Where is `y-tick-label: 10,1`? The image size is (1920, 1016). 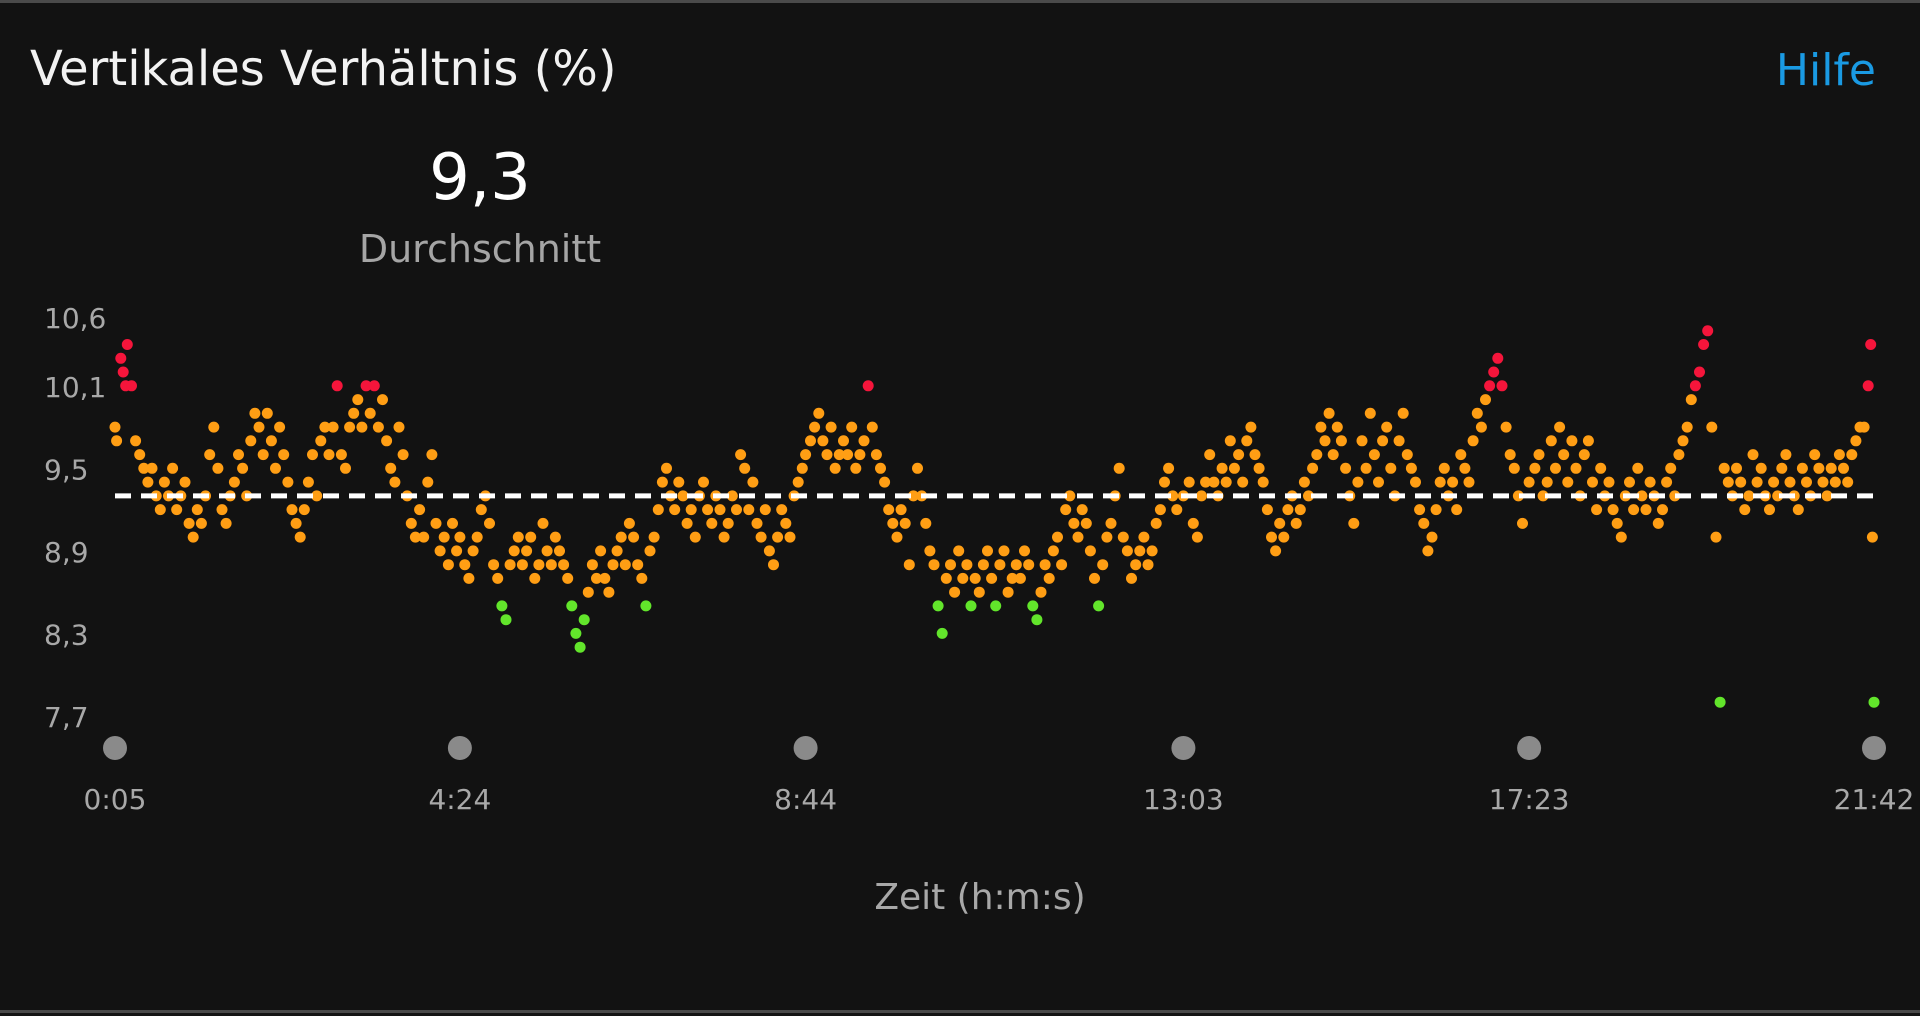
y-tick-label: 10,1 is located at coordinates (75, 387).